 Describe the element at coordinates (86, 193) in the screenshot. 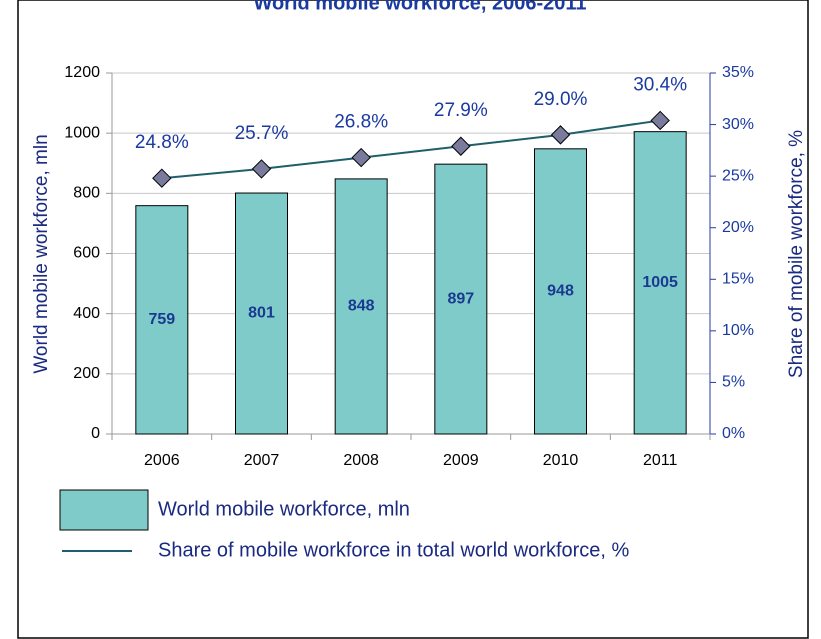

I see `y-tick-label: 800` at that location.